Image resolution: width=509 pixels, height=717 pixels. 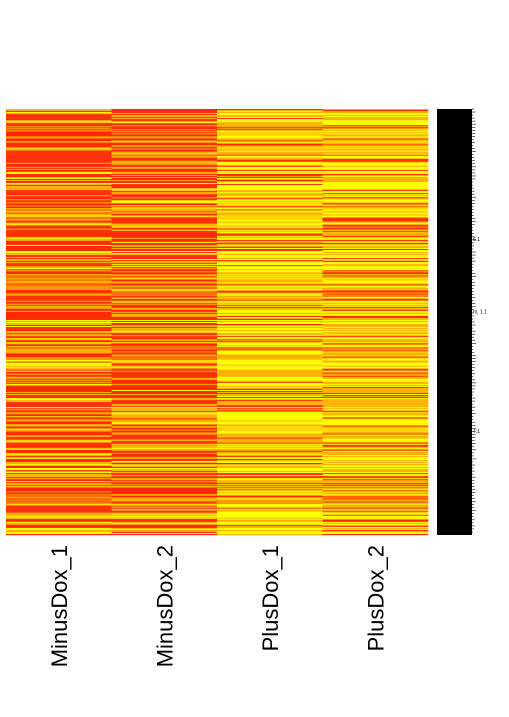 What do you see at coordinates (375, 598) in the screenshot?
I see `column-label: PlusDox_2` at bounding box center [375, 598].